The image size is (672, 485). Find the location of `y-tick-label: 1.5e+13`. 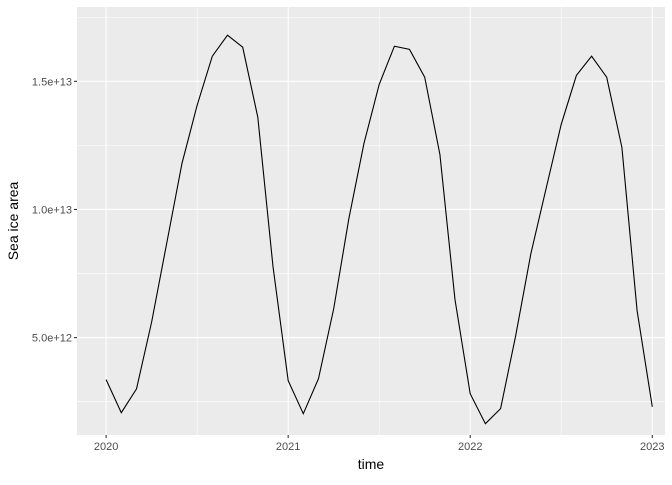

y-tick-label: 1.5e+13 is located at coordinates (52, 82).